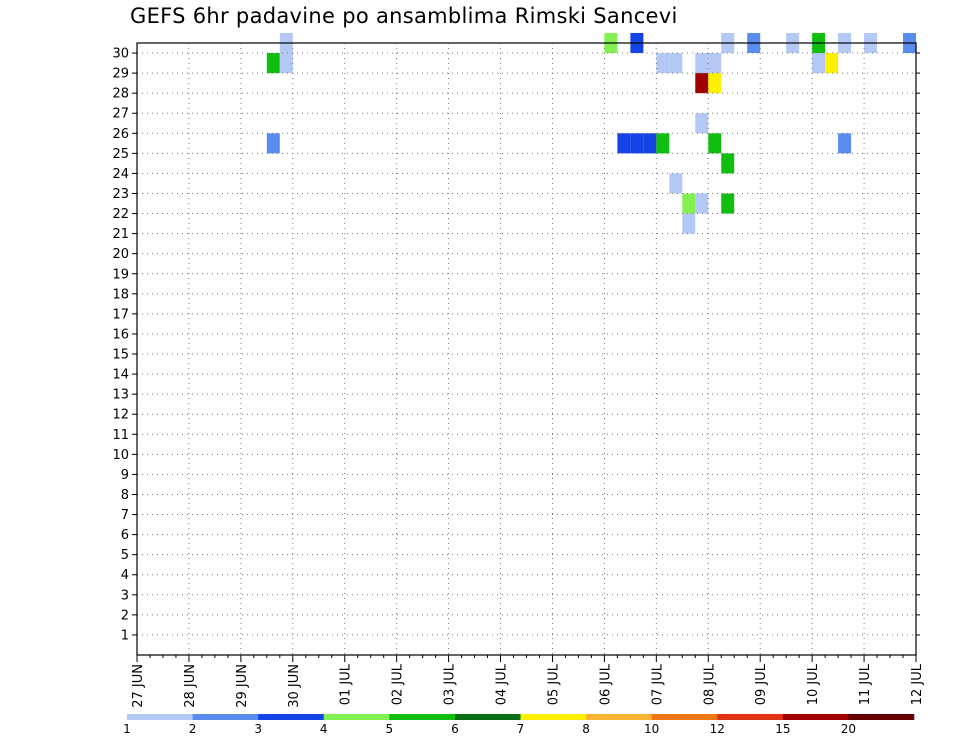  I want to click on y-tick-label: 19, so click(120, 274).